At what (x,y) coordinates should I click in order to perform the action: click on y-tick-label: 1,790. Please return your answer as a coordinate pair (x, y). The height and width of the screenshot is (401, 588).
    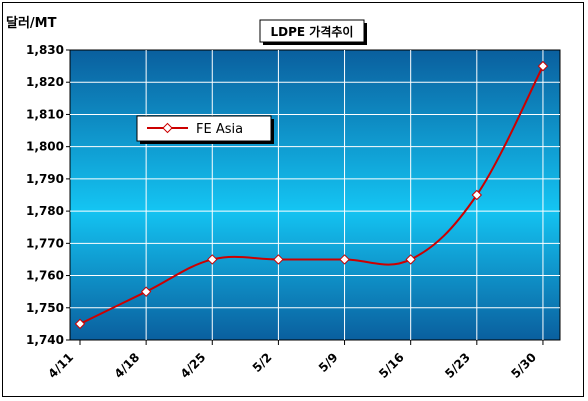
    Looking at the image, I should click on (45, 179).